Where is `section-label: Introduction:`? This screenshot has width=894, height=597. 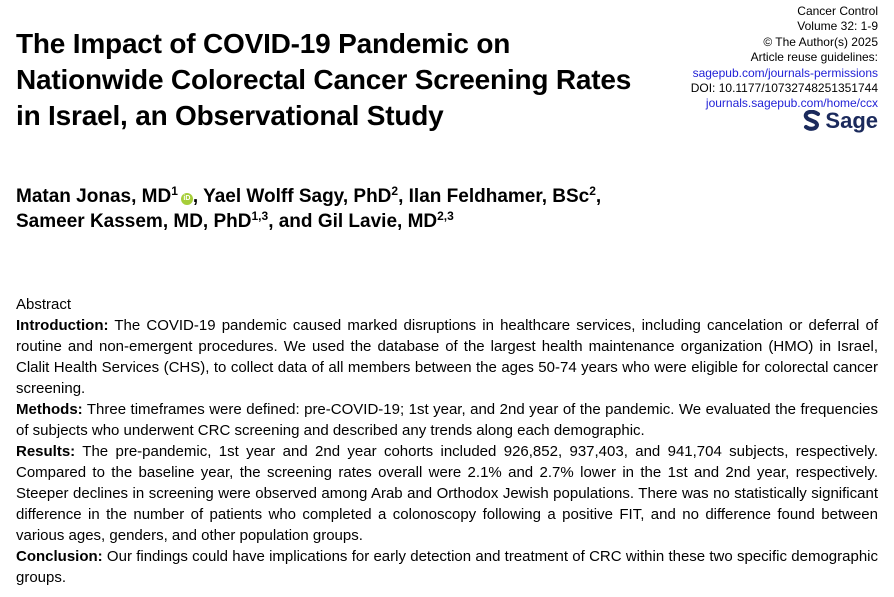
section-label: Introduction: is located at coordinates (62, 325).